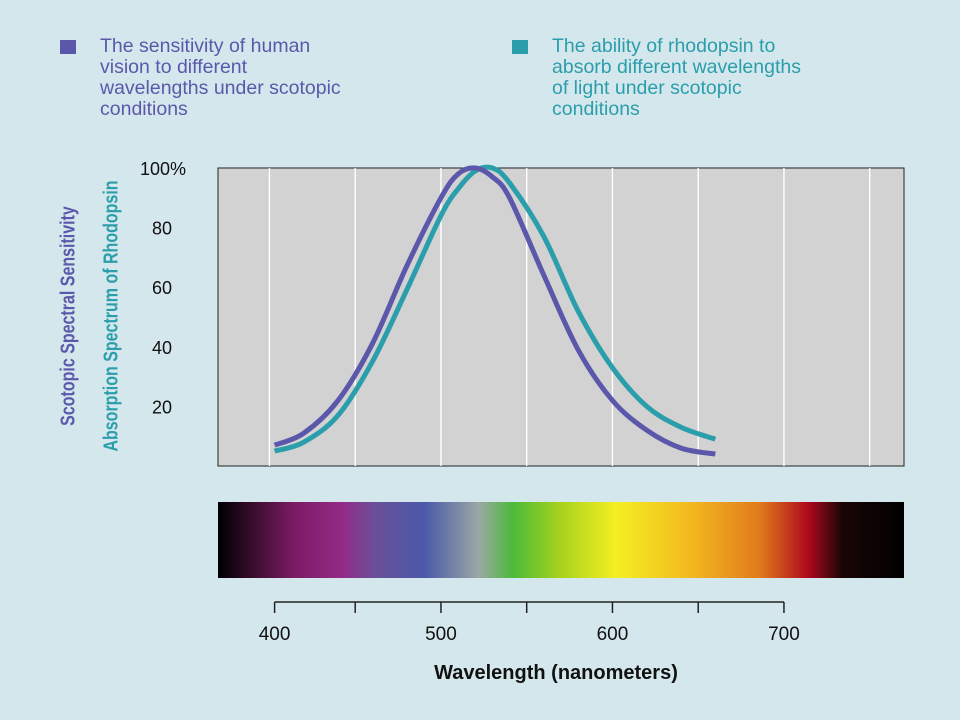  Describe the element at coordinates (162, 407) in the screenshot. I see `y-tick-label: 20` at that location.